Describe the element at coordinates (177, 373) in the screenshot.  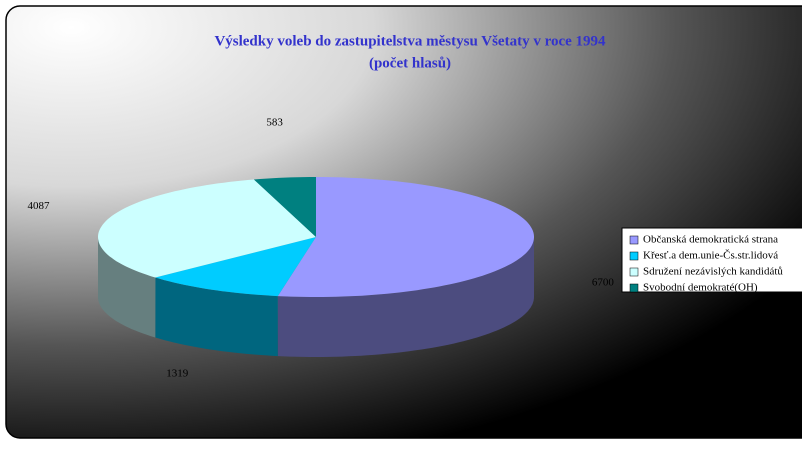
I see `data-label: 1319` at that location.